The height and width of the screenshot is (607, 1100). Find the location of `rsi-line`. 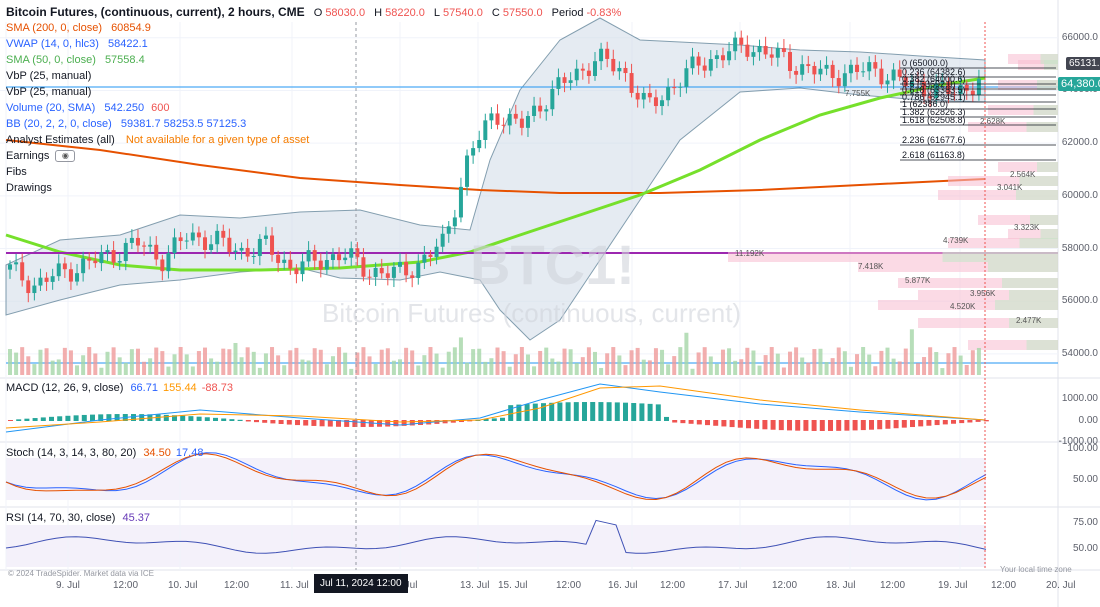

rsi-line is located at coordinates (496, 536).